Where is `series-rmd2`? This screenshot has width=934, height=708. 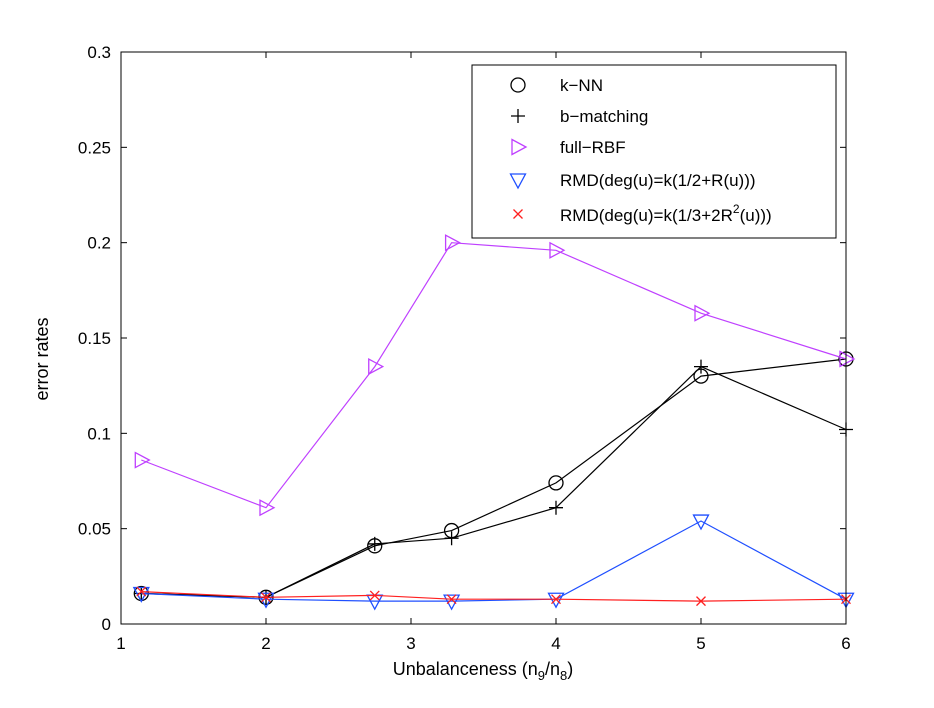 series-rmd2 is located at coordinates (493, 596).